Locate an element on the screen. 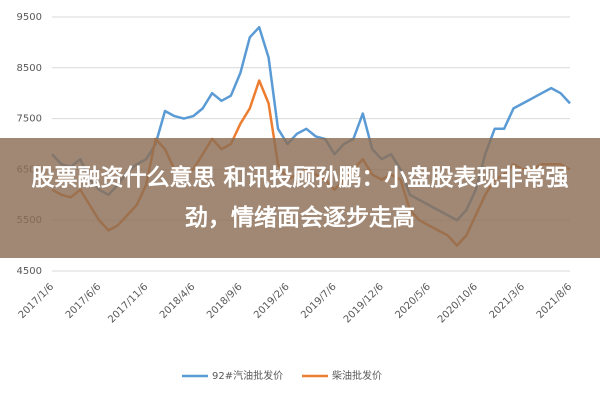 Image resolution: width=600 pixels, height=404 pixels. y-tick-label: 7500 is located at coordinates (29, 119).